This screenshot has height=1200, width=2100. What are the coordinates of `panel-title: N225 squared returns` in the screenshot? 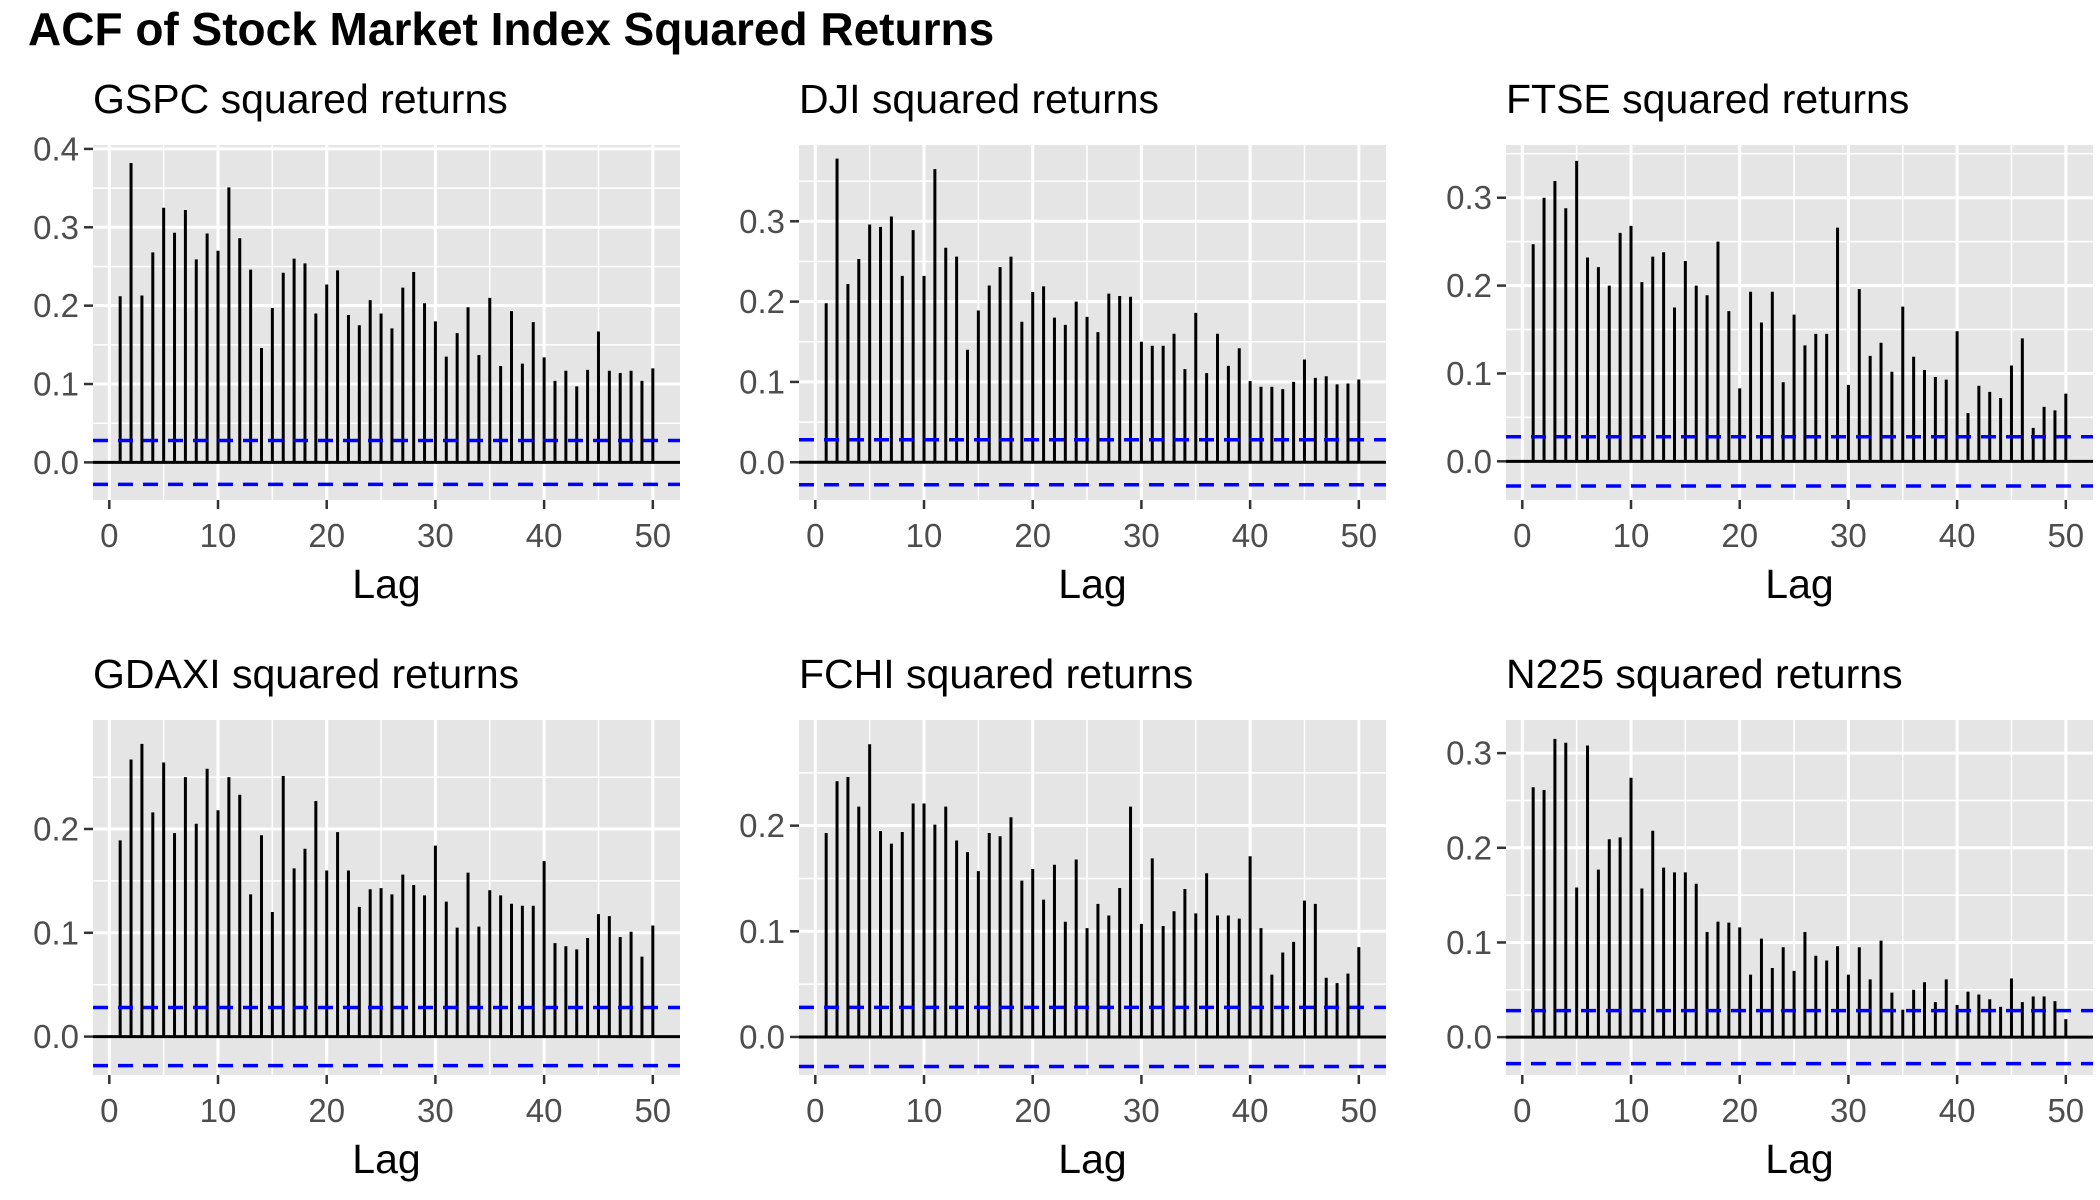 It's located at (1704, 674).